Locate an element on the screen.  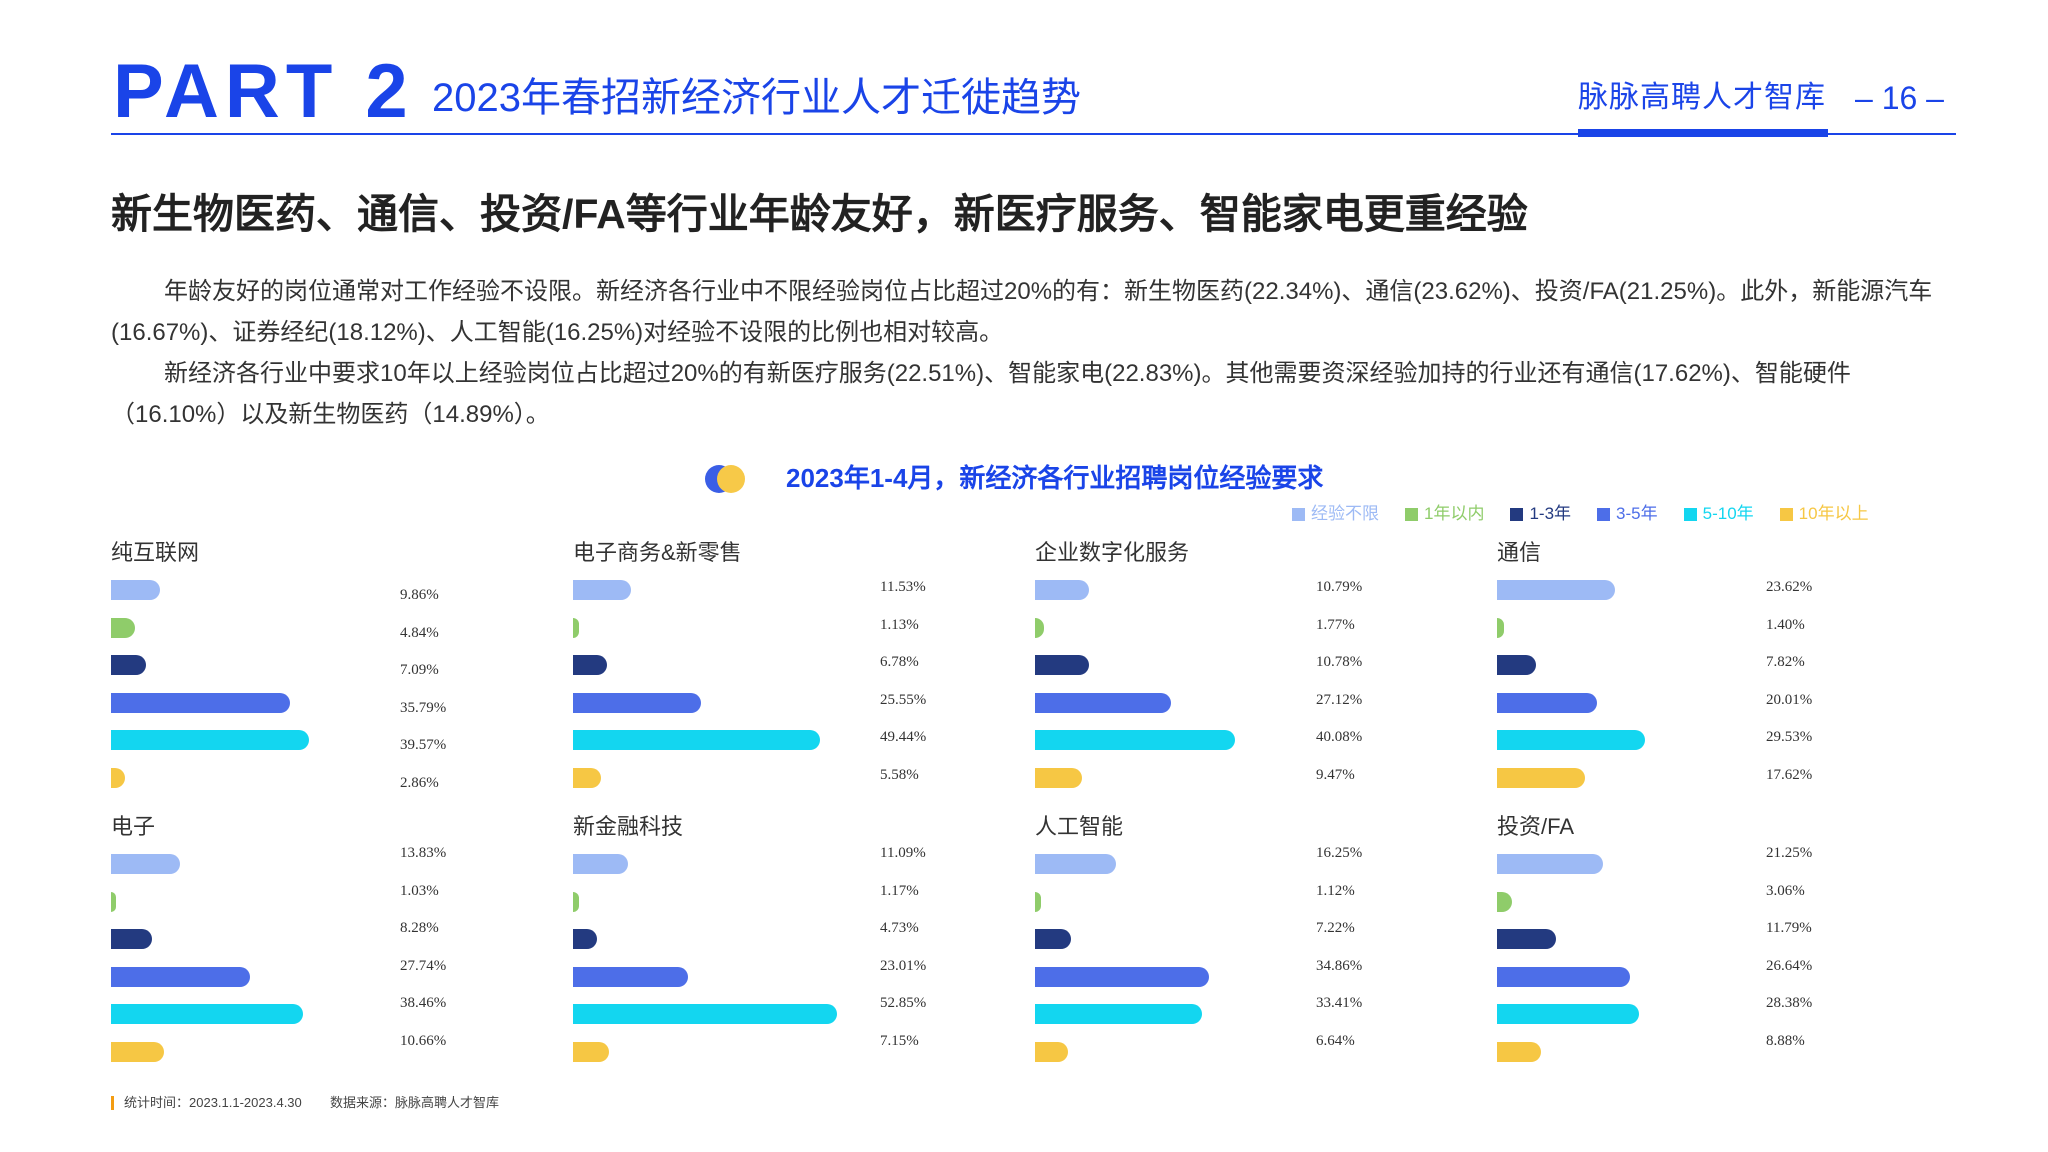
data-label: 25.55% is located at coordinates (903, 699).